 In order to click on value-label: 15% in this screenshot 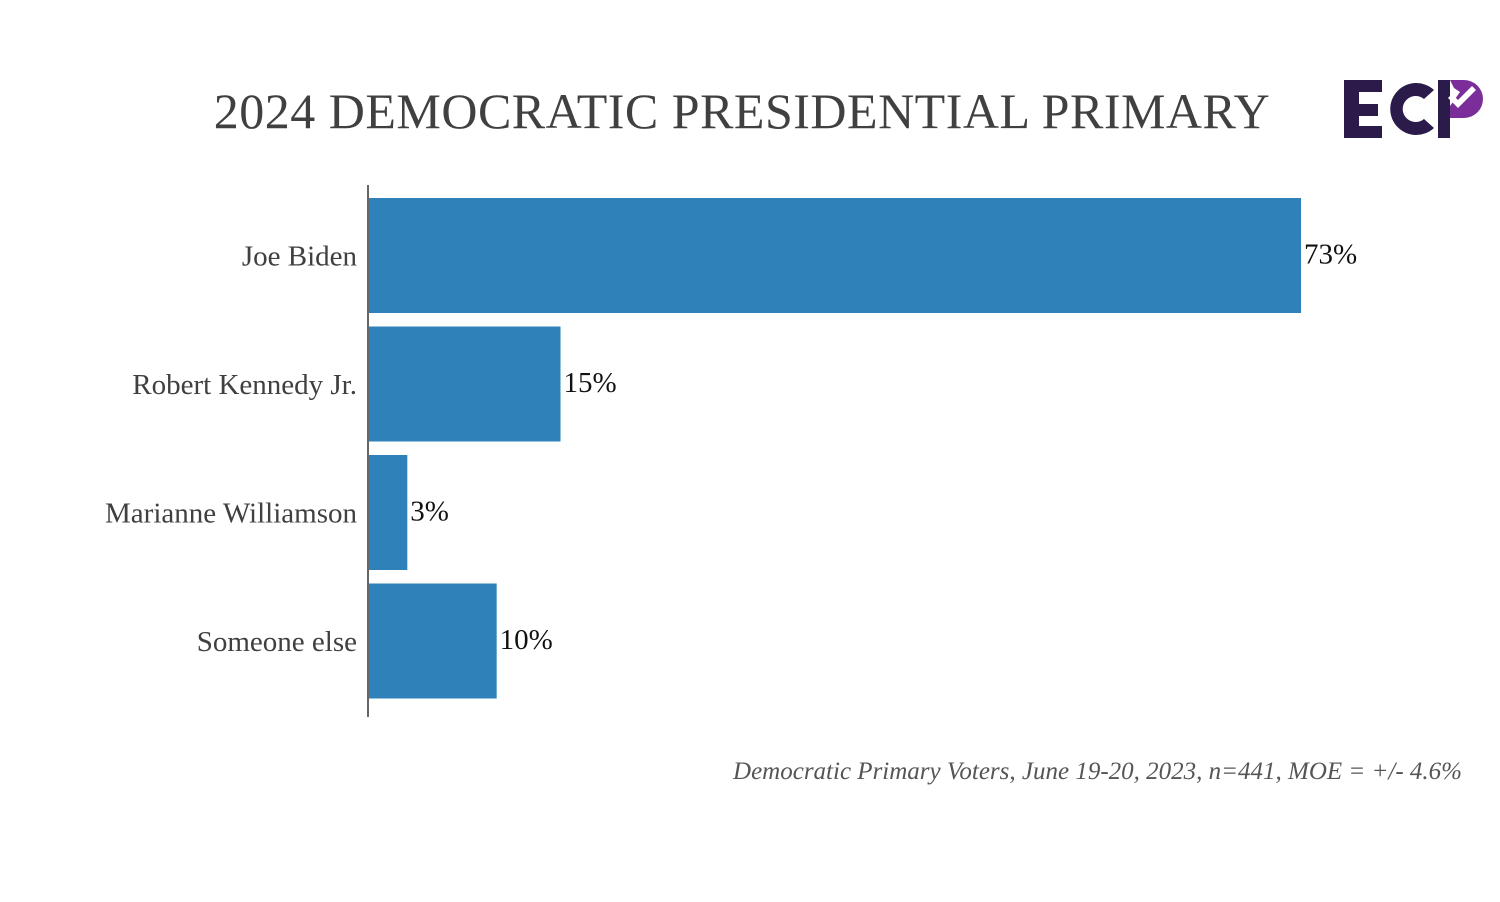, I will do `click(590, 383)`.